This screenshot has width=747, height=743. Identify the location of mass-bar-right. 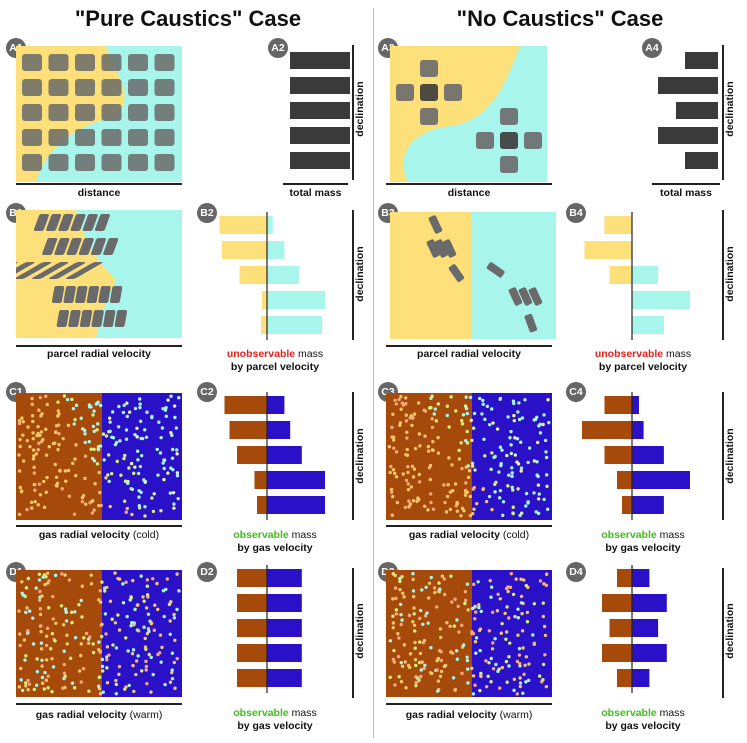
(648, 325).